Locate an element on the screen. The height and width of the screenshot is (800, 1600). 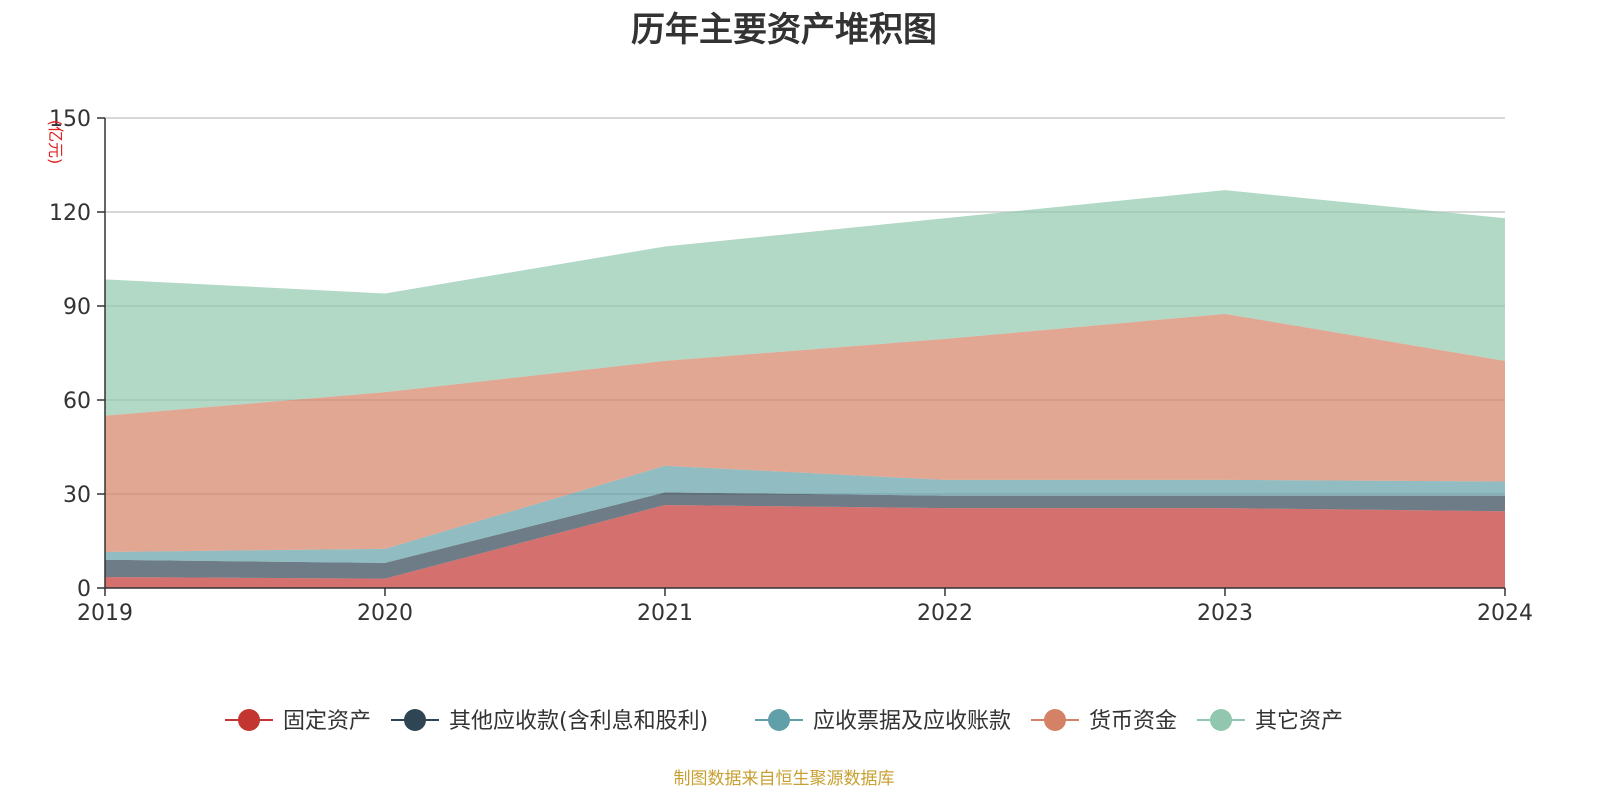
x-tick-label-2021: 2021 is located at coordinates (665, 613).